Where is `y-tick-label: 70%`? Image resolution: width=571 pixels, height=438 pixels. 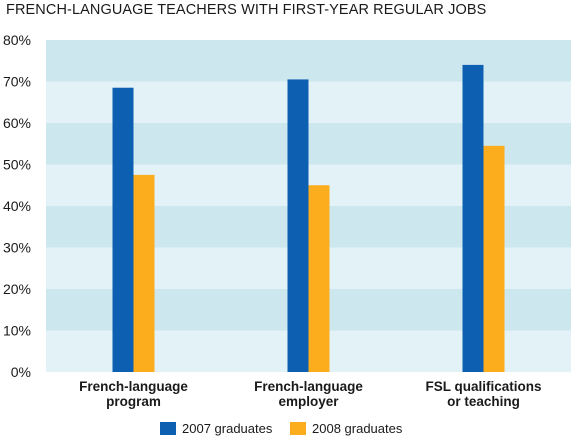 y-tick-label: 70% is located at coordinates (17, 82).